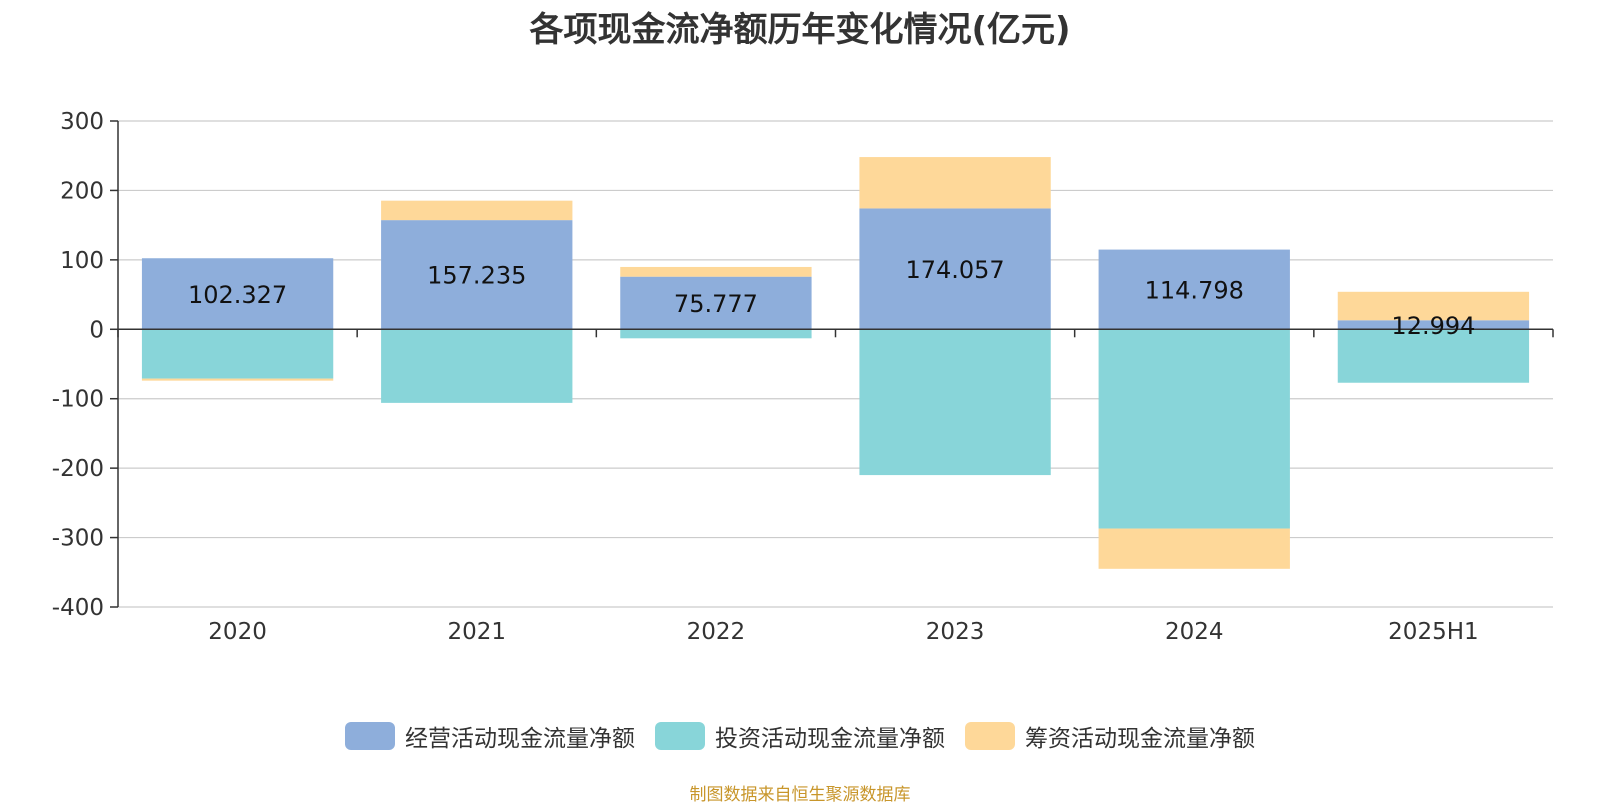  I want to click on legend-item-investing: 投资活动现金流量净额, so click(800, 736).